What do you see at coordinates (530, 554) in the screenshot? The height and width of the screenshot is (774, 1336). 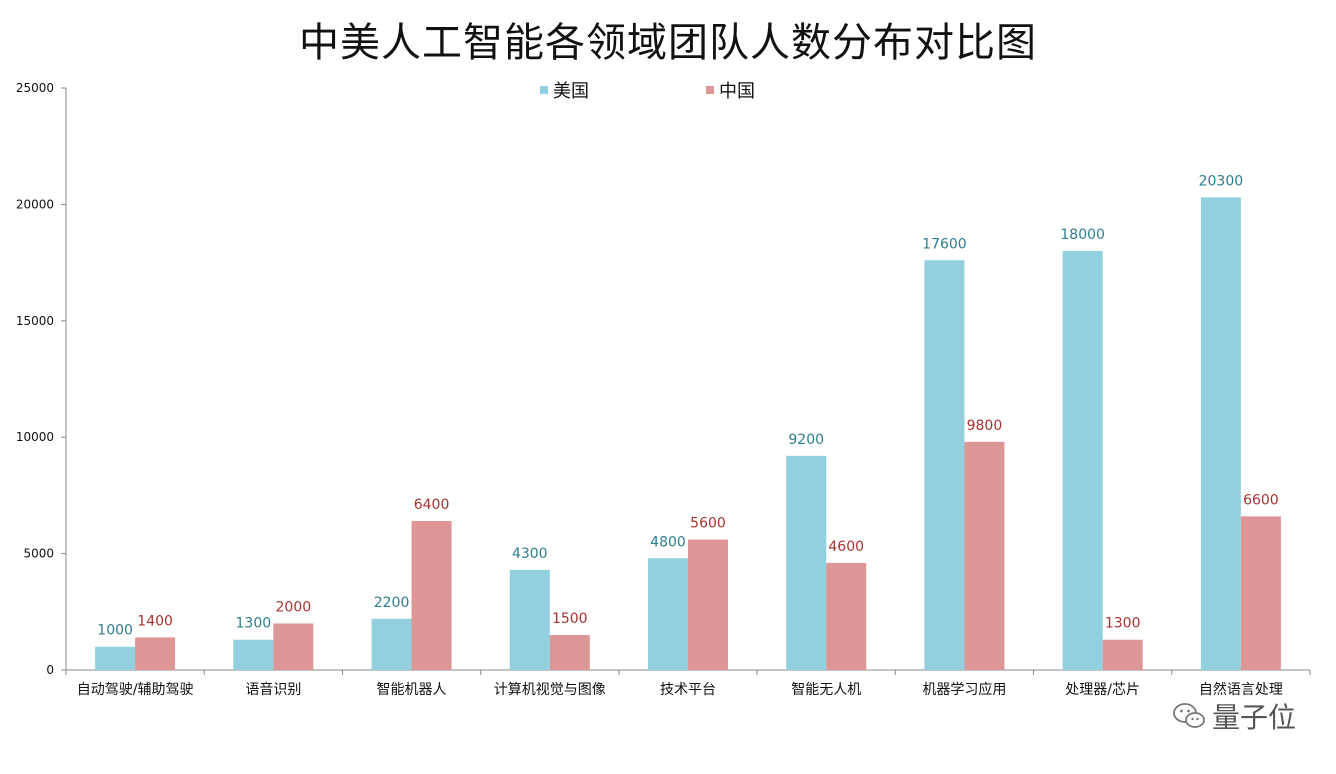 I see `data-label-usa: 4300` at bounding box center [530, 554].